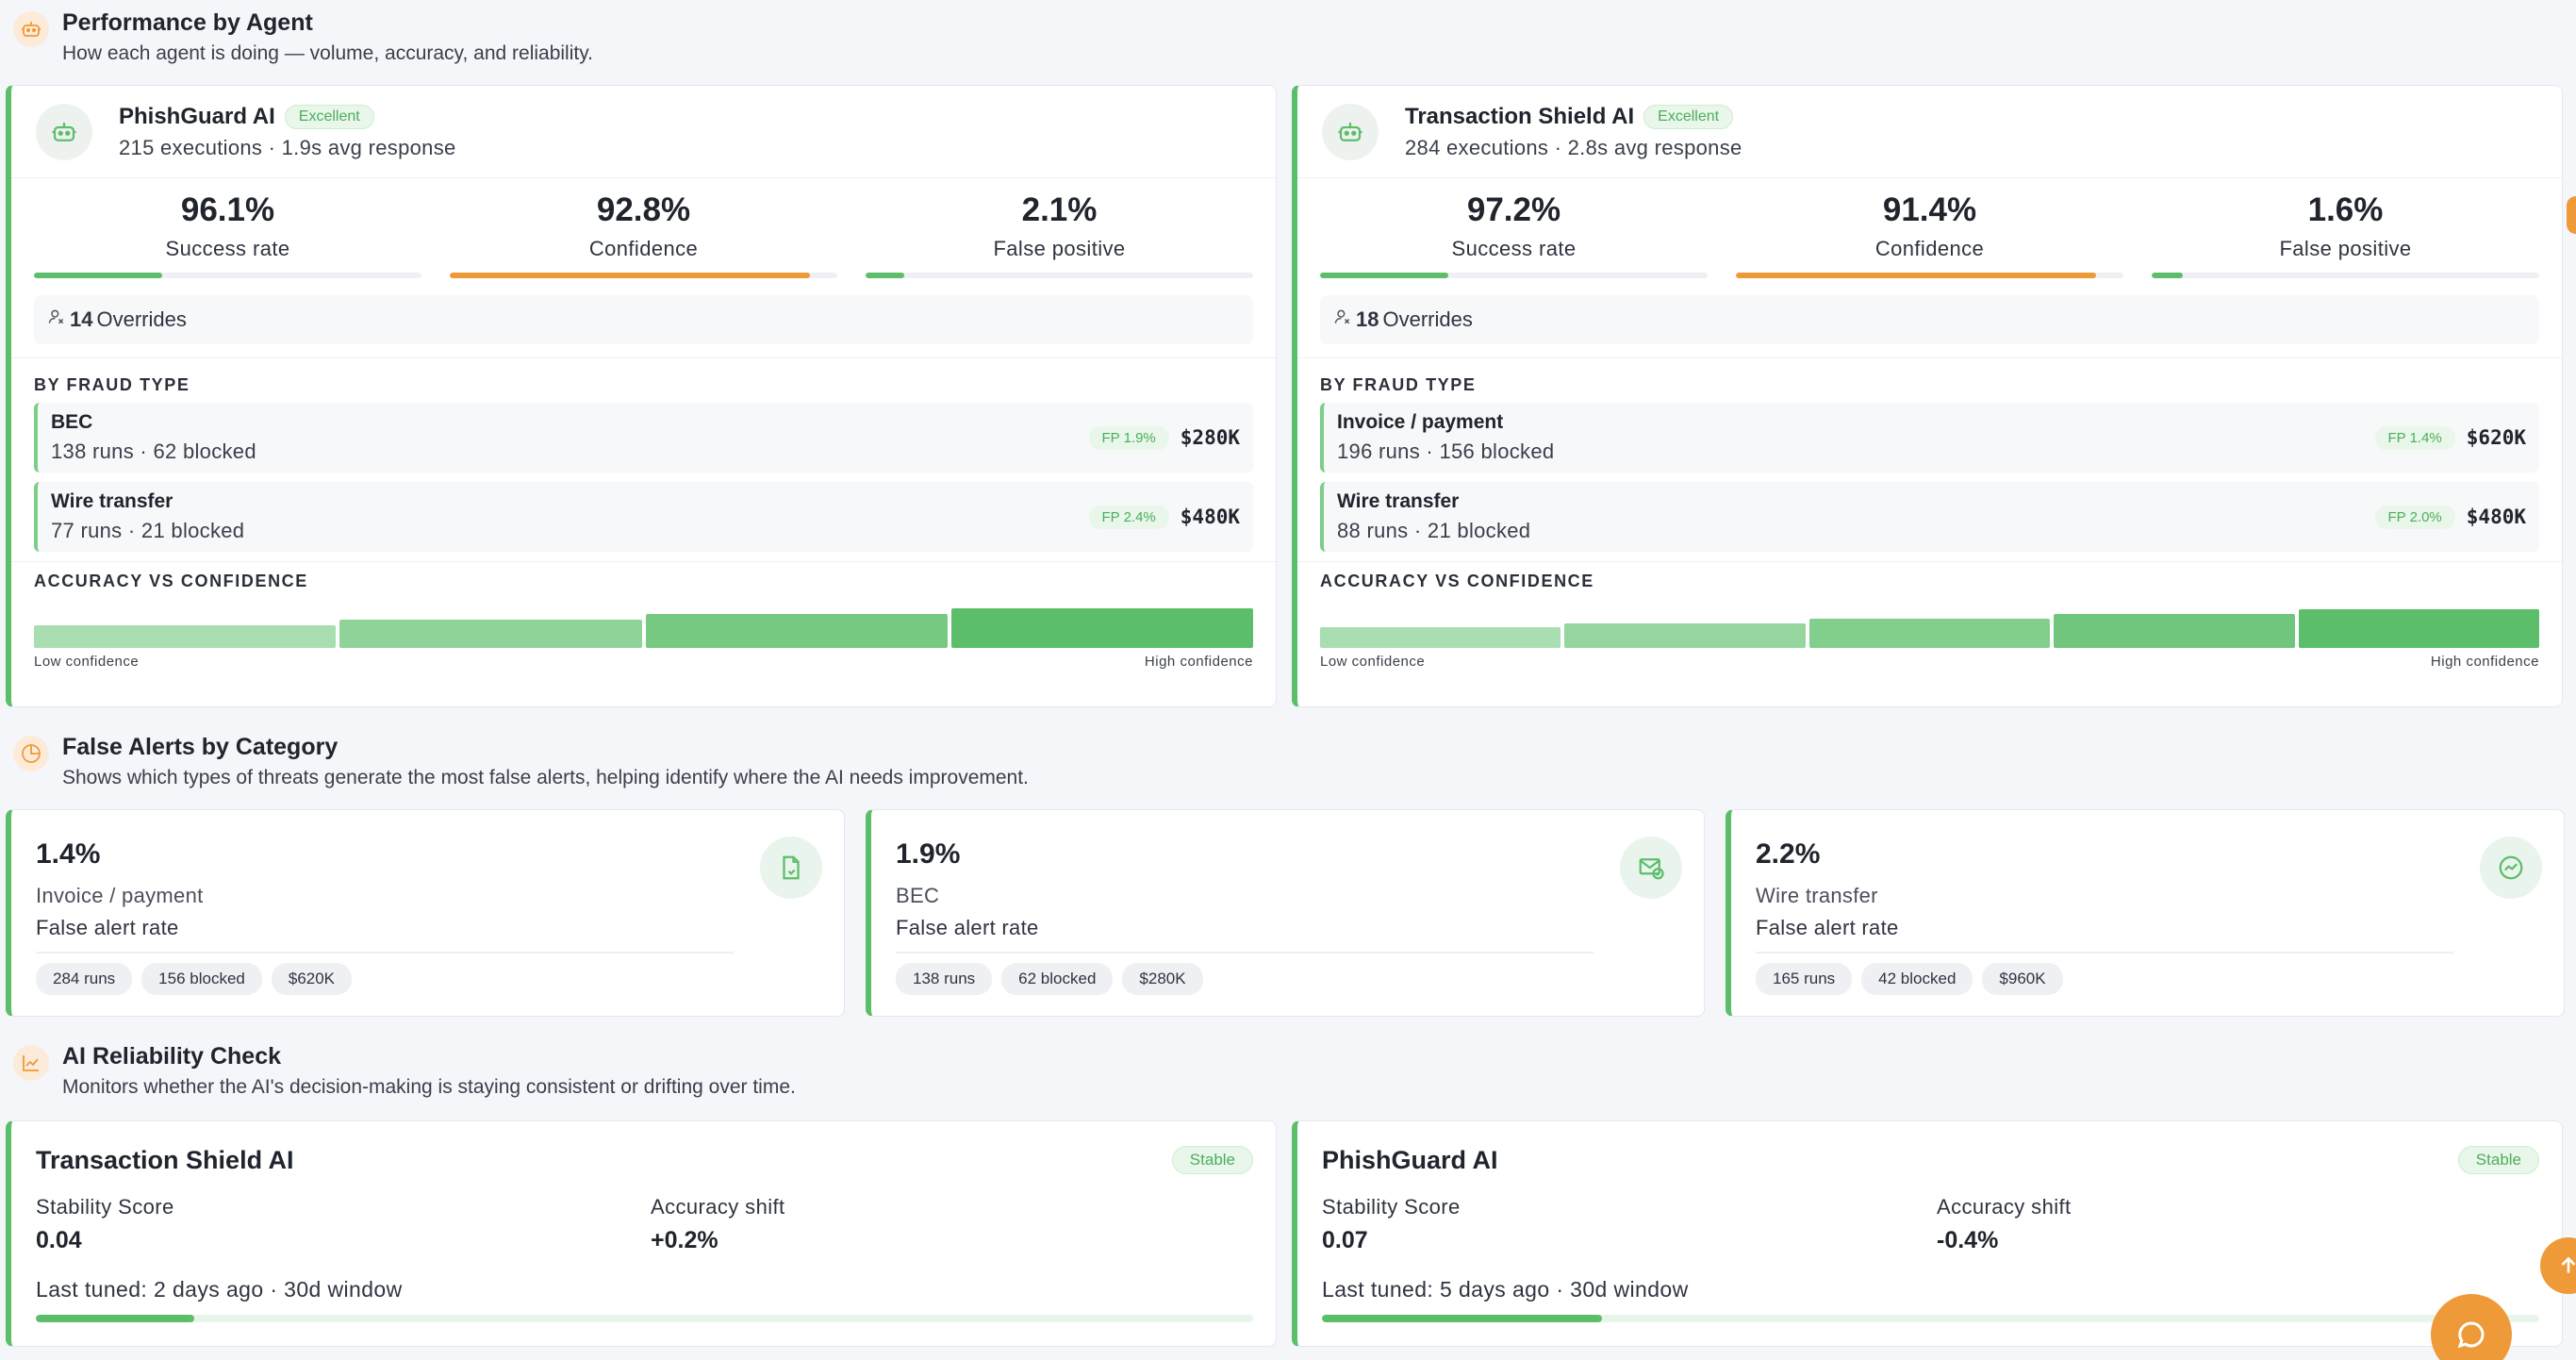  What do you see at coordinates (643, 319) in the screenshot?
I see `overrides-row: 14 Overrides` at bounding box center [643, 319].